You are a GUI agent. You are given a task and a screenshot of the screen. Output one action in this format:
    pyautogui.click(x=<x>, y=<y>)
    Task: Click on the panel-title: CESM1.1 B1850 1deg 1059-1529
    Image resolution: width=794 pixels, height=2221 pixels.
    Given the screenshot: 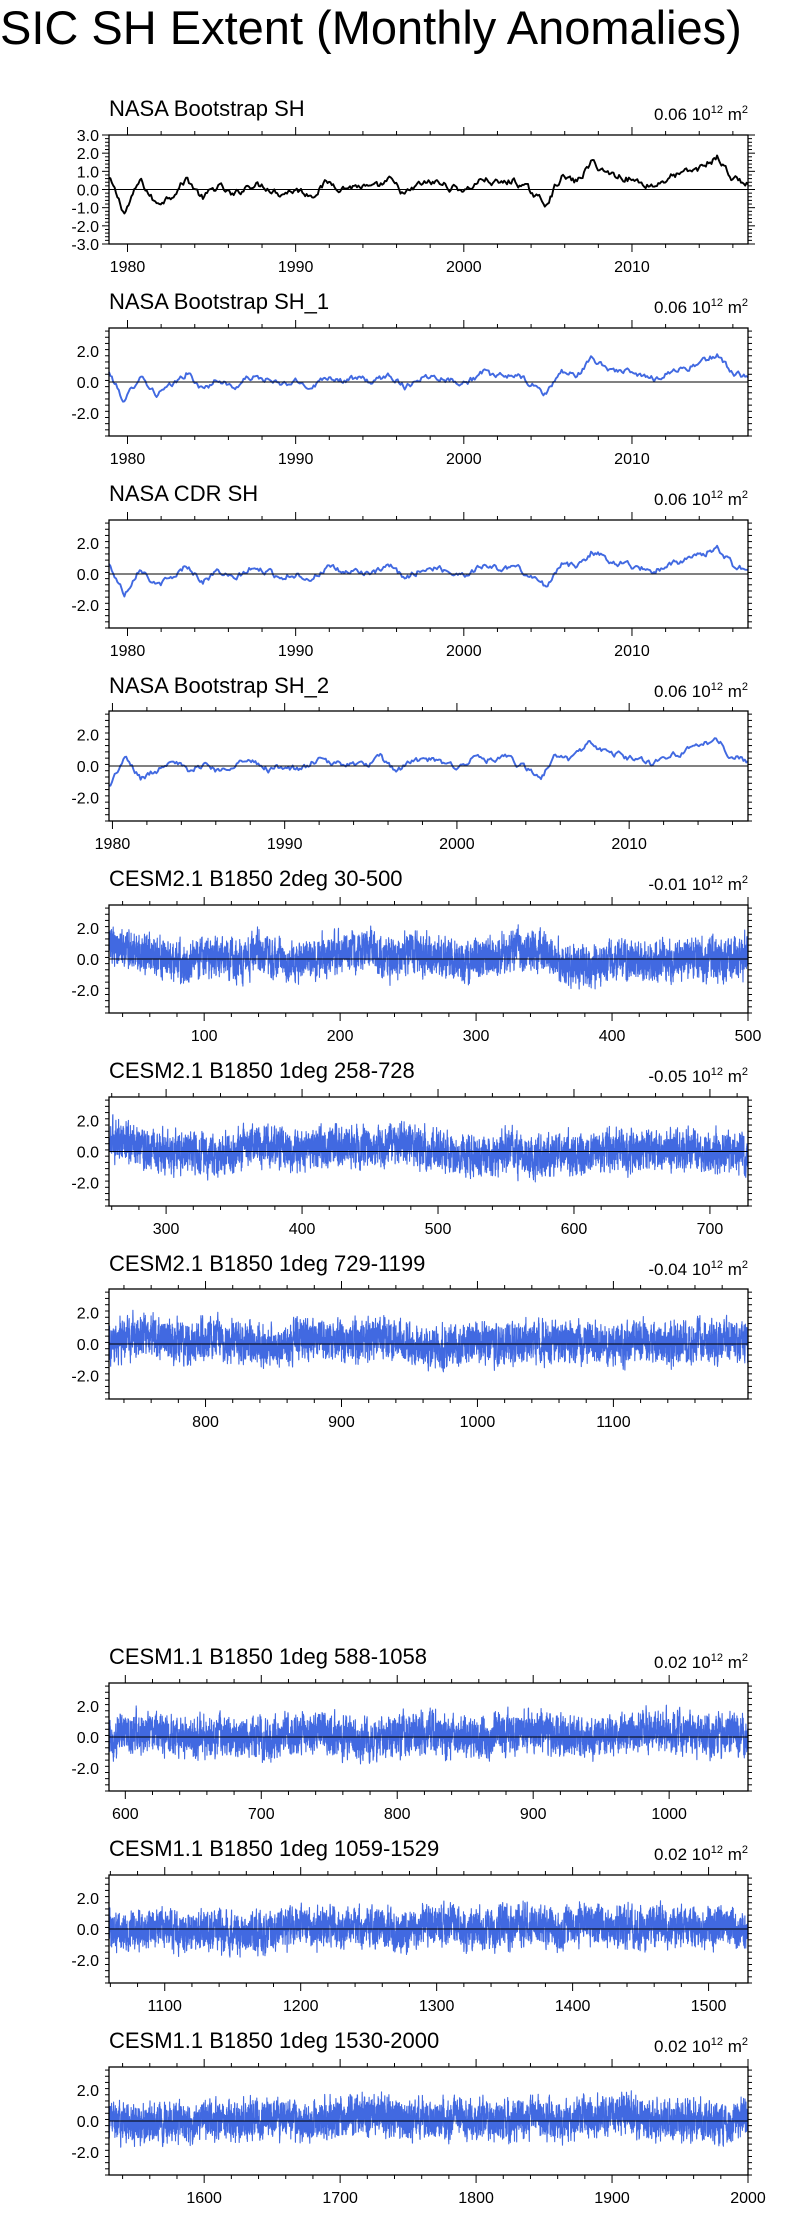 What is the action you would take?
    pyautogui.click(x=274, y=1848)
    